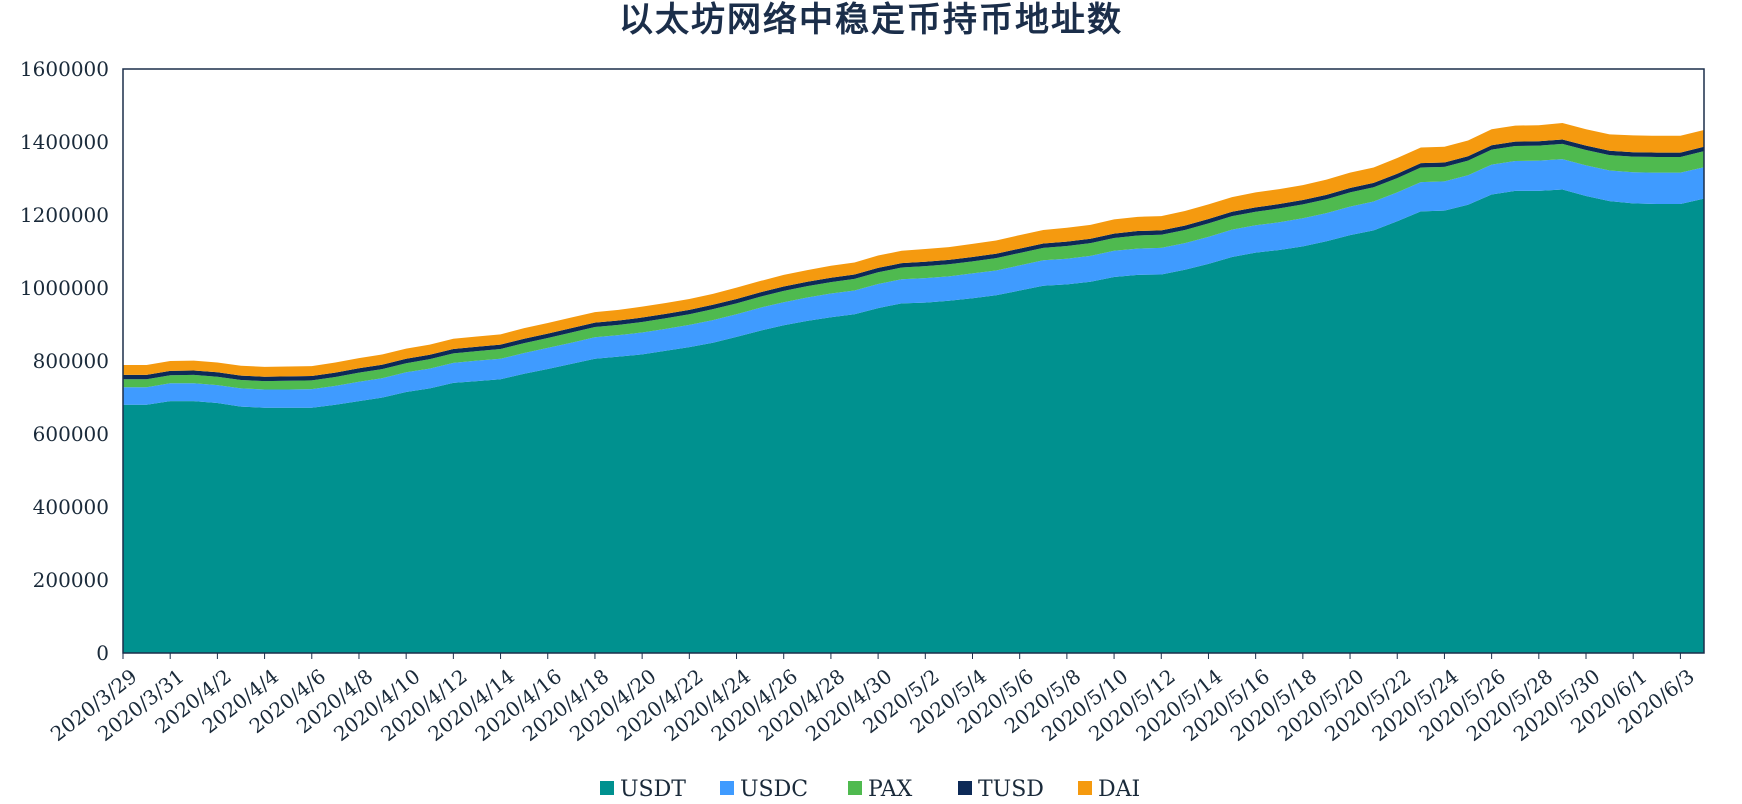 This screenshot has width=1742, height=804. I want to click on y-tick-label: 1400000, so click(64, 142).